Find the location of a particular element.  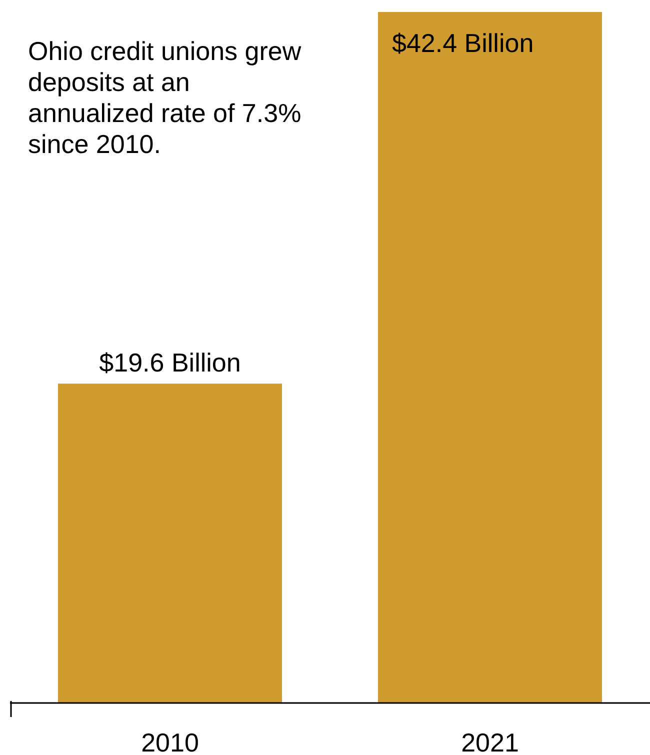

annotation: Ohio credit unions grew deposits at an annualized rate of 7.3% since 2010. is located at coordinates (165, 98).